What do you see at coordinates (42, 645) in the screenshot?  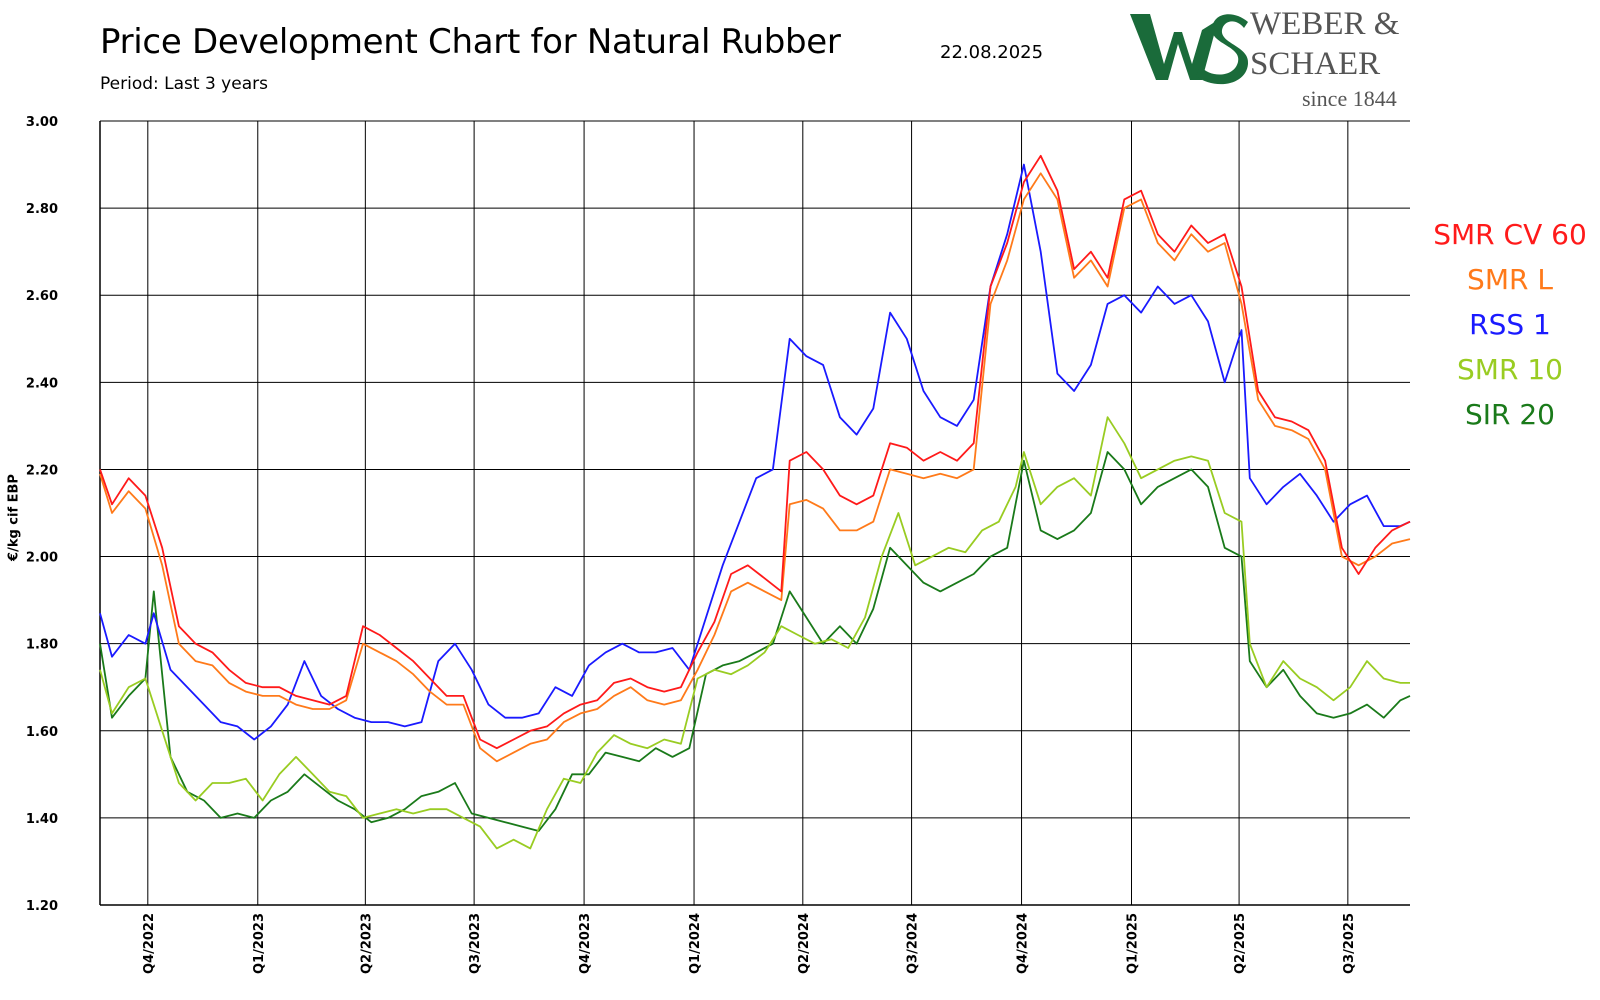 I see `y-tick-label: 1.80` at bounding box center [42, 645].